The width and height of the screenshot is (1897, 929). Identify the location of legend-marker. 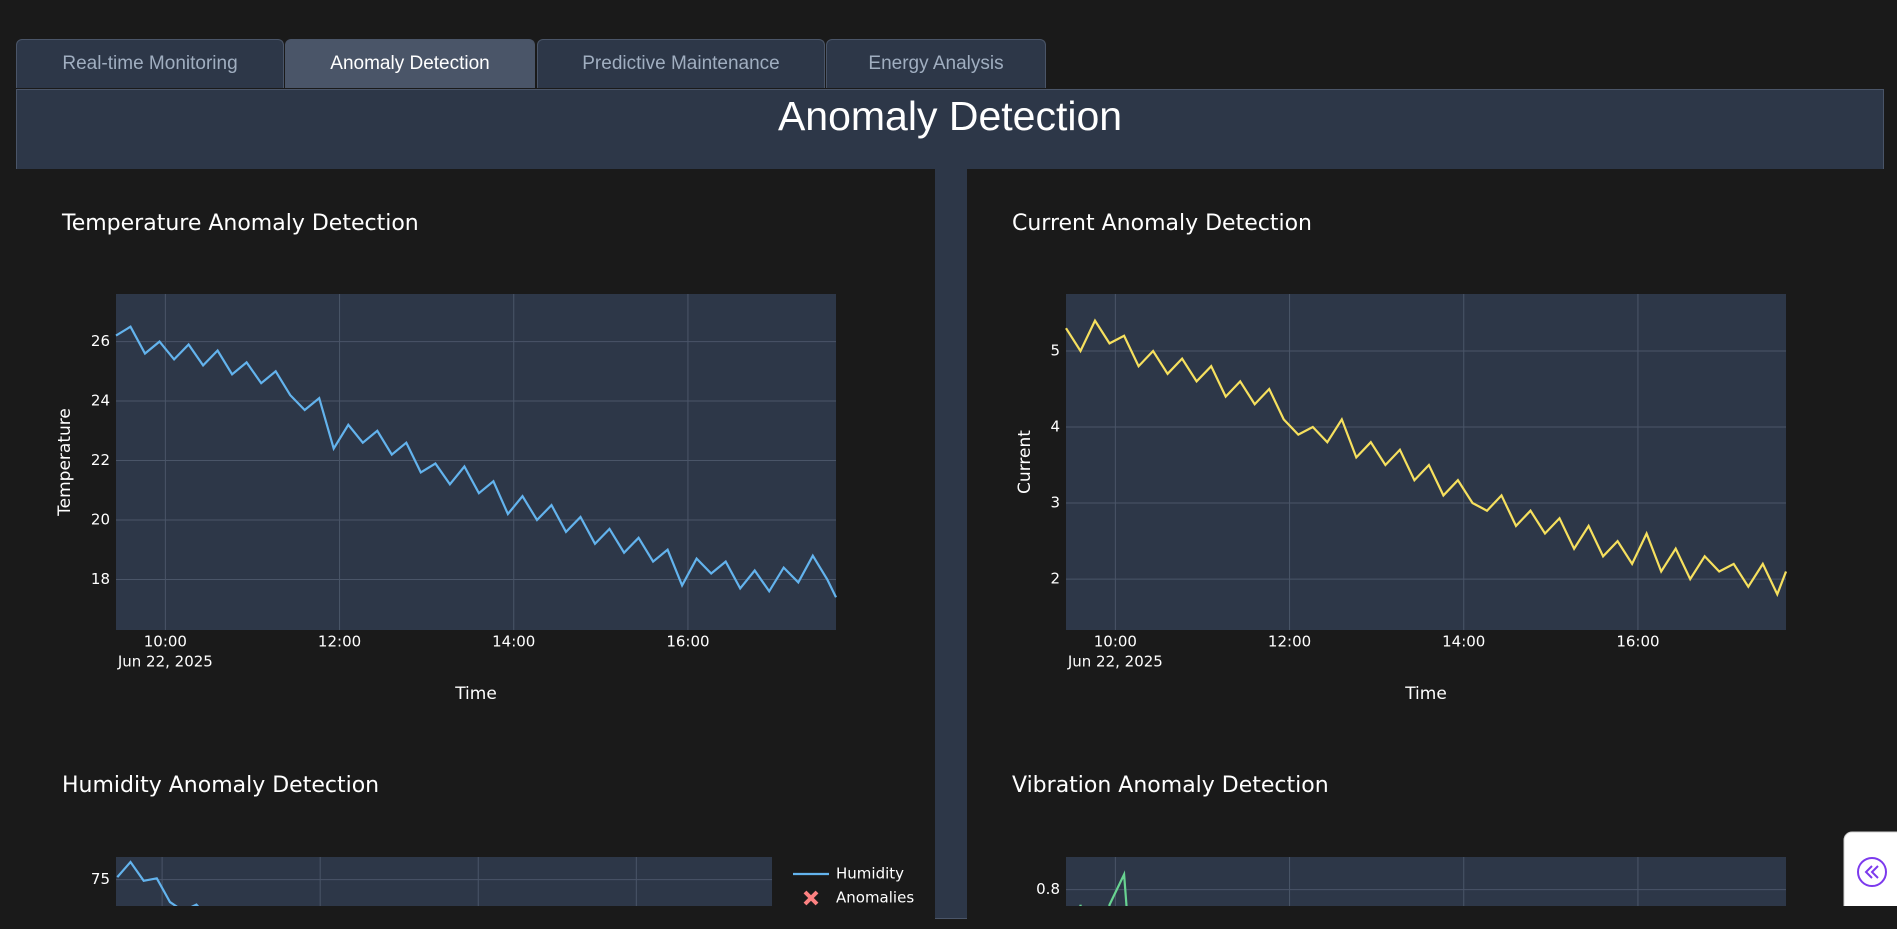
(811, 898).